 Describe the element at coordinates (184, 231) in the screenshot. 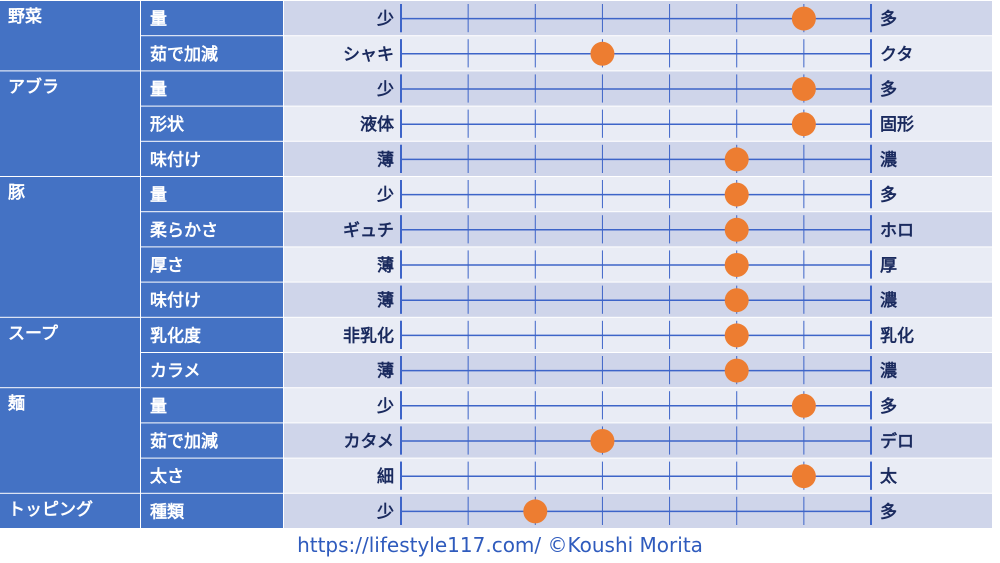

I see `item-label: 柔らかさ` at that location.